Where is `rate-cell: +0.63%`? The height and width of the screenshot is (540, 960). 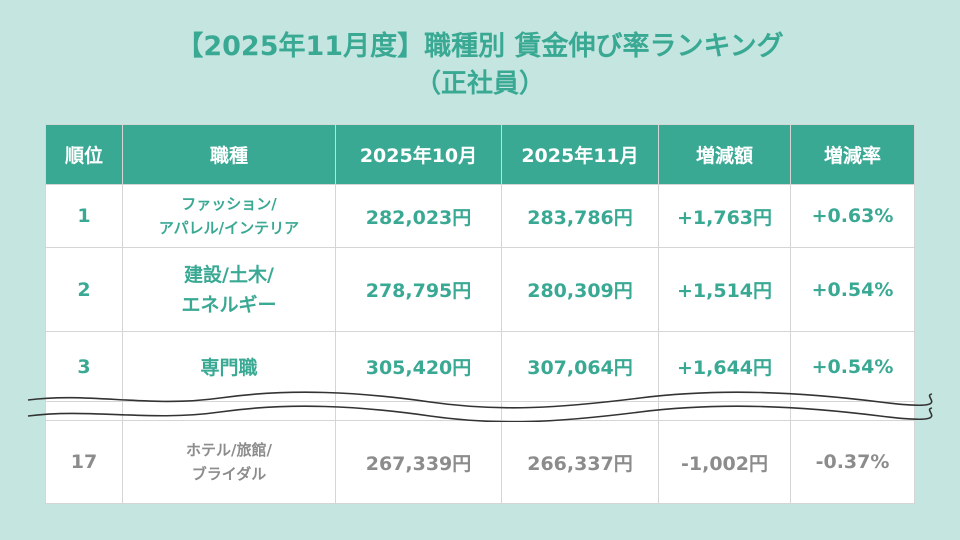
rate-cell: +0.63% is located at coordinates (852, 216).